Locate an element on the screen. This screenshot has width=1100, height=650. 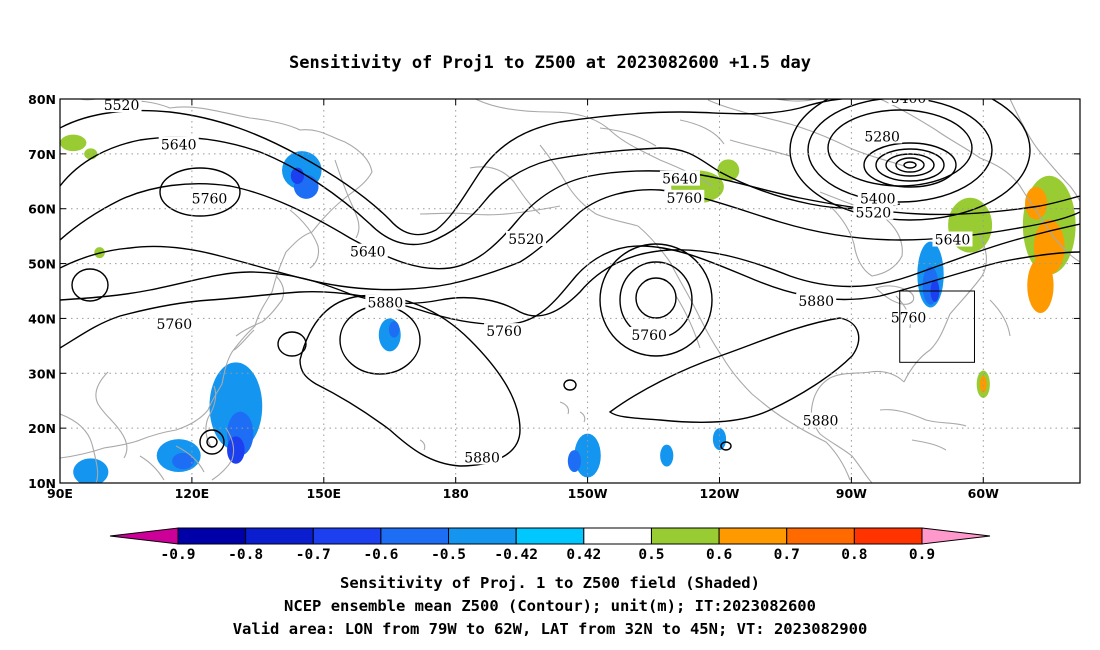
y-tick-label: 20N is located at coordinates (42, 428).